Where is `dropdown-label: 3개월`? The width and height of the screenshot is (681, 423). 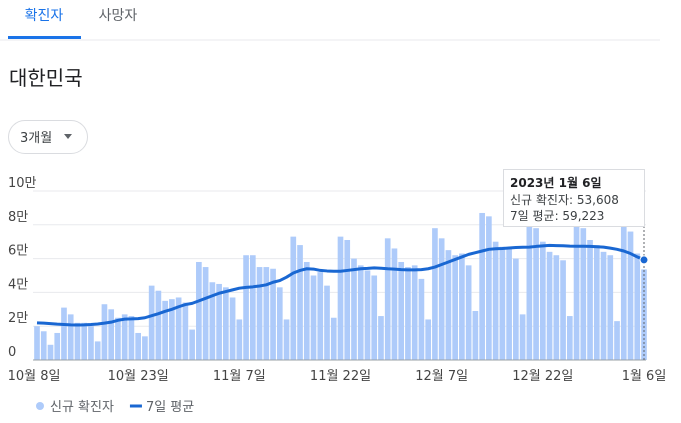 dropdown-label: 3개월 is located at coordinates (36, 138).